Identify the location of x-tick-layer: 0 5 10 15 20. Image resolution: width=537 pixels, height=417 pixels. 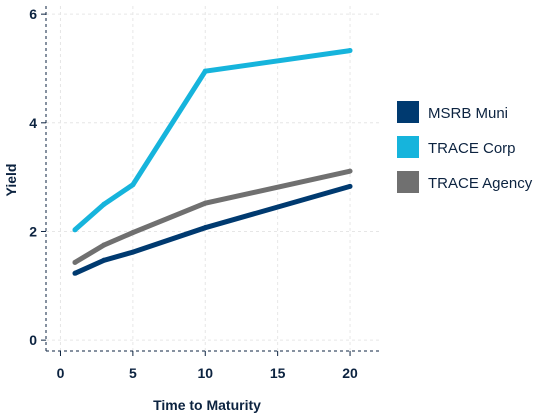
(207, 366).